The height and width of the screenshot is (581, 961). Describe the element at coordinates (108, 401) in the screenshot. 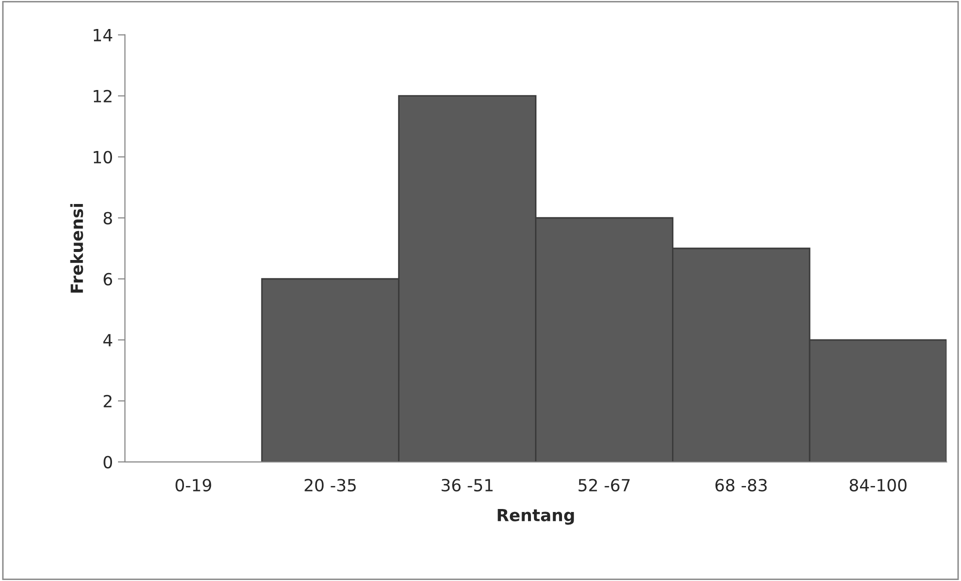

I see `y-tick-label: 2` at that location.